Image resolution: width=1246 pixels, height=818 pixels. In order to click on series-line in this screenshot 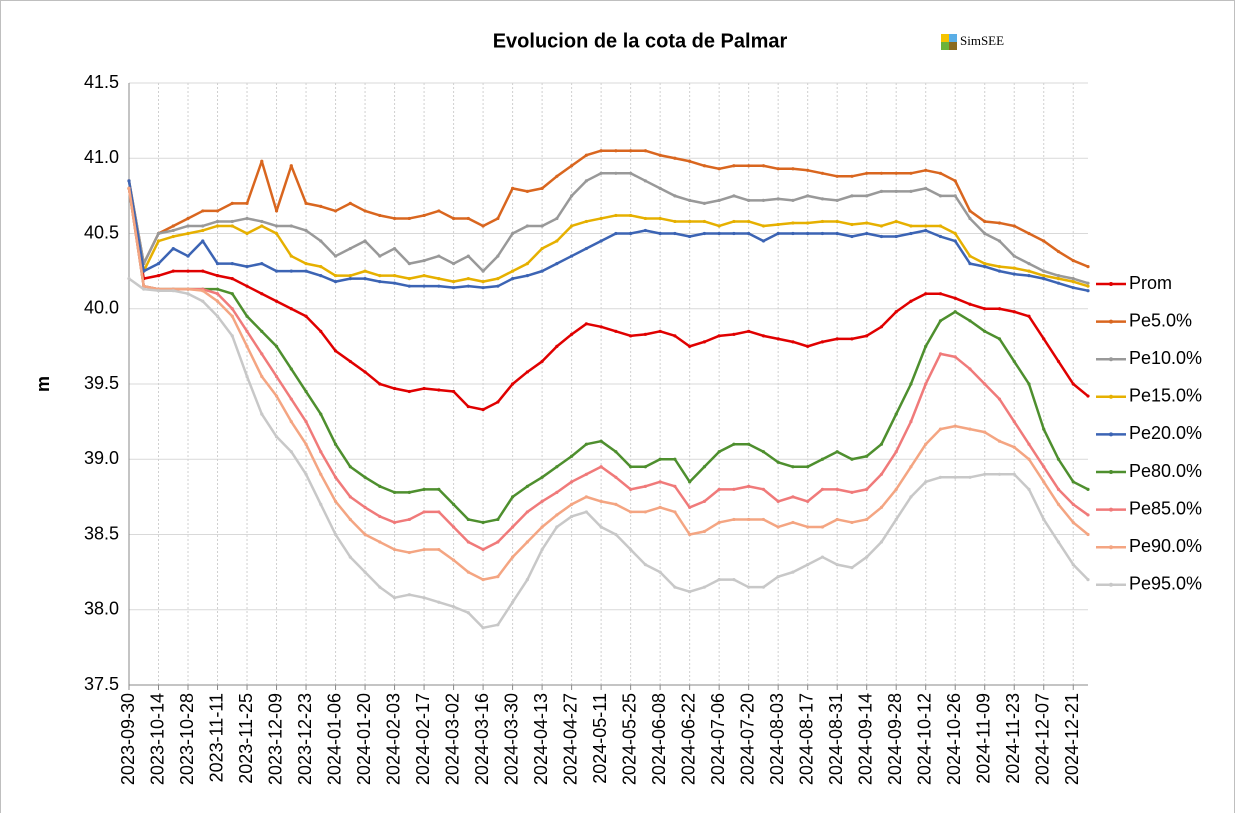, I will do `click(608, 208)`.